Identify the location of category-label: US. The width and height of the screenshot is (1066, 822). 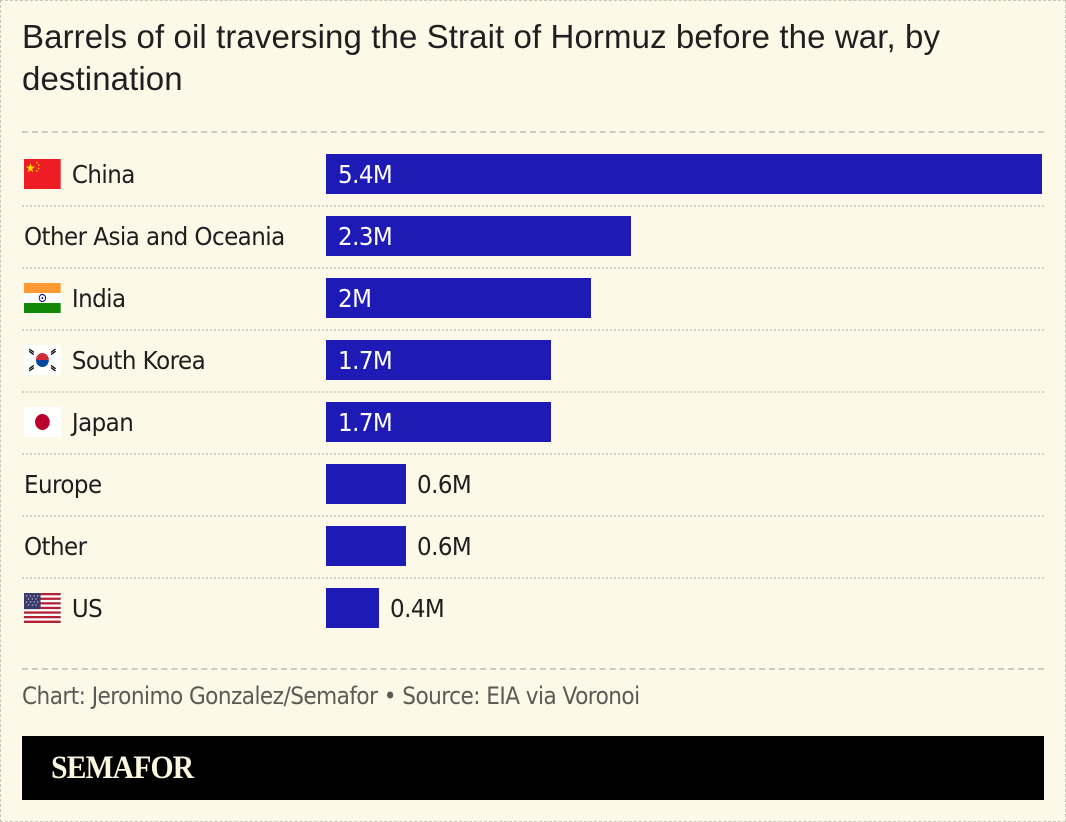
(63, 608).